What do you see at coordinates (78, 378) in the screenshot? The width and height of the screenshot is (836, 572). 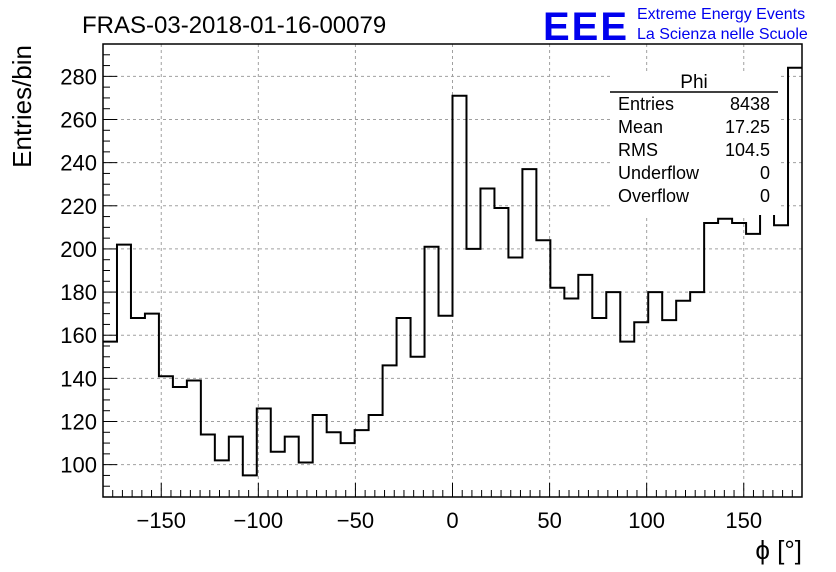 I see `y-tick-label: 140` at bounding box center [78, 378].